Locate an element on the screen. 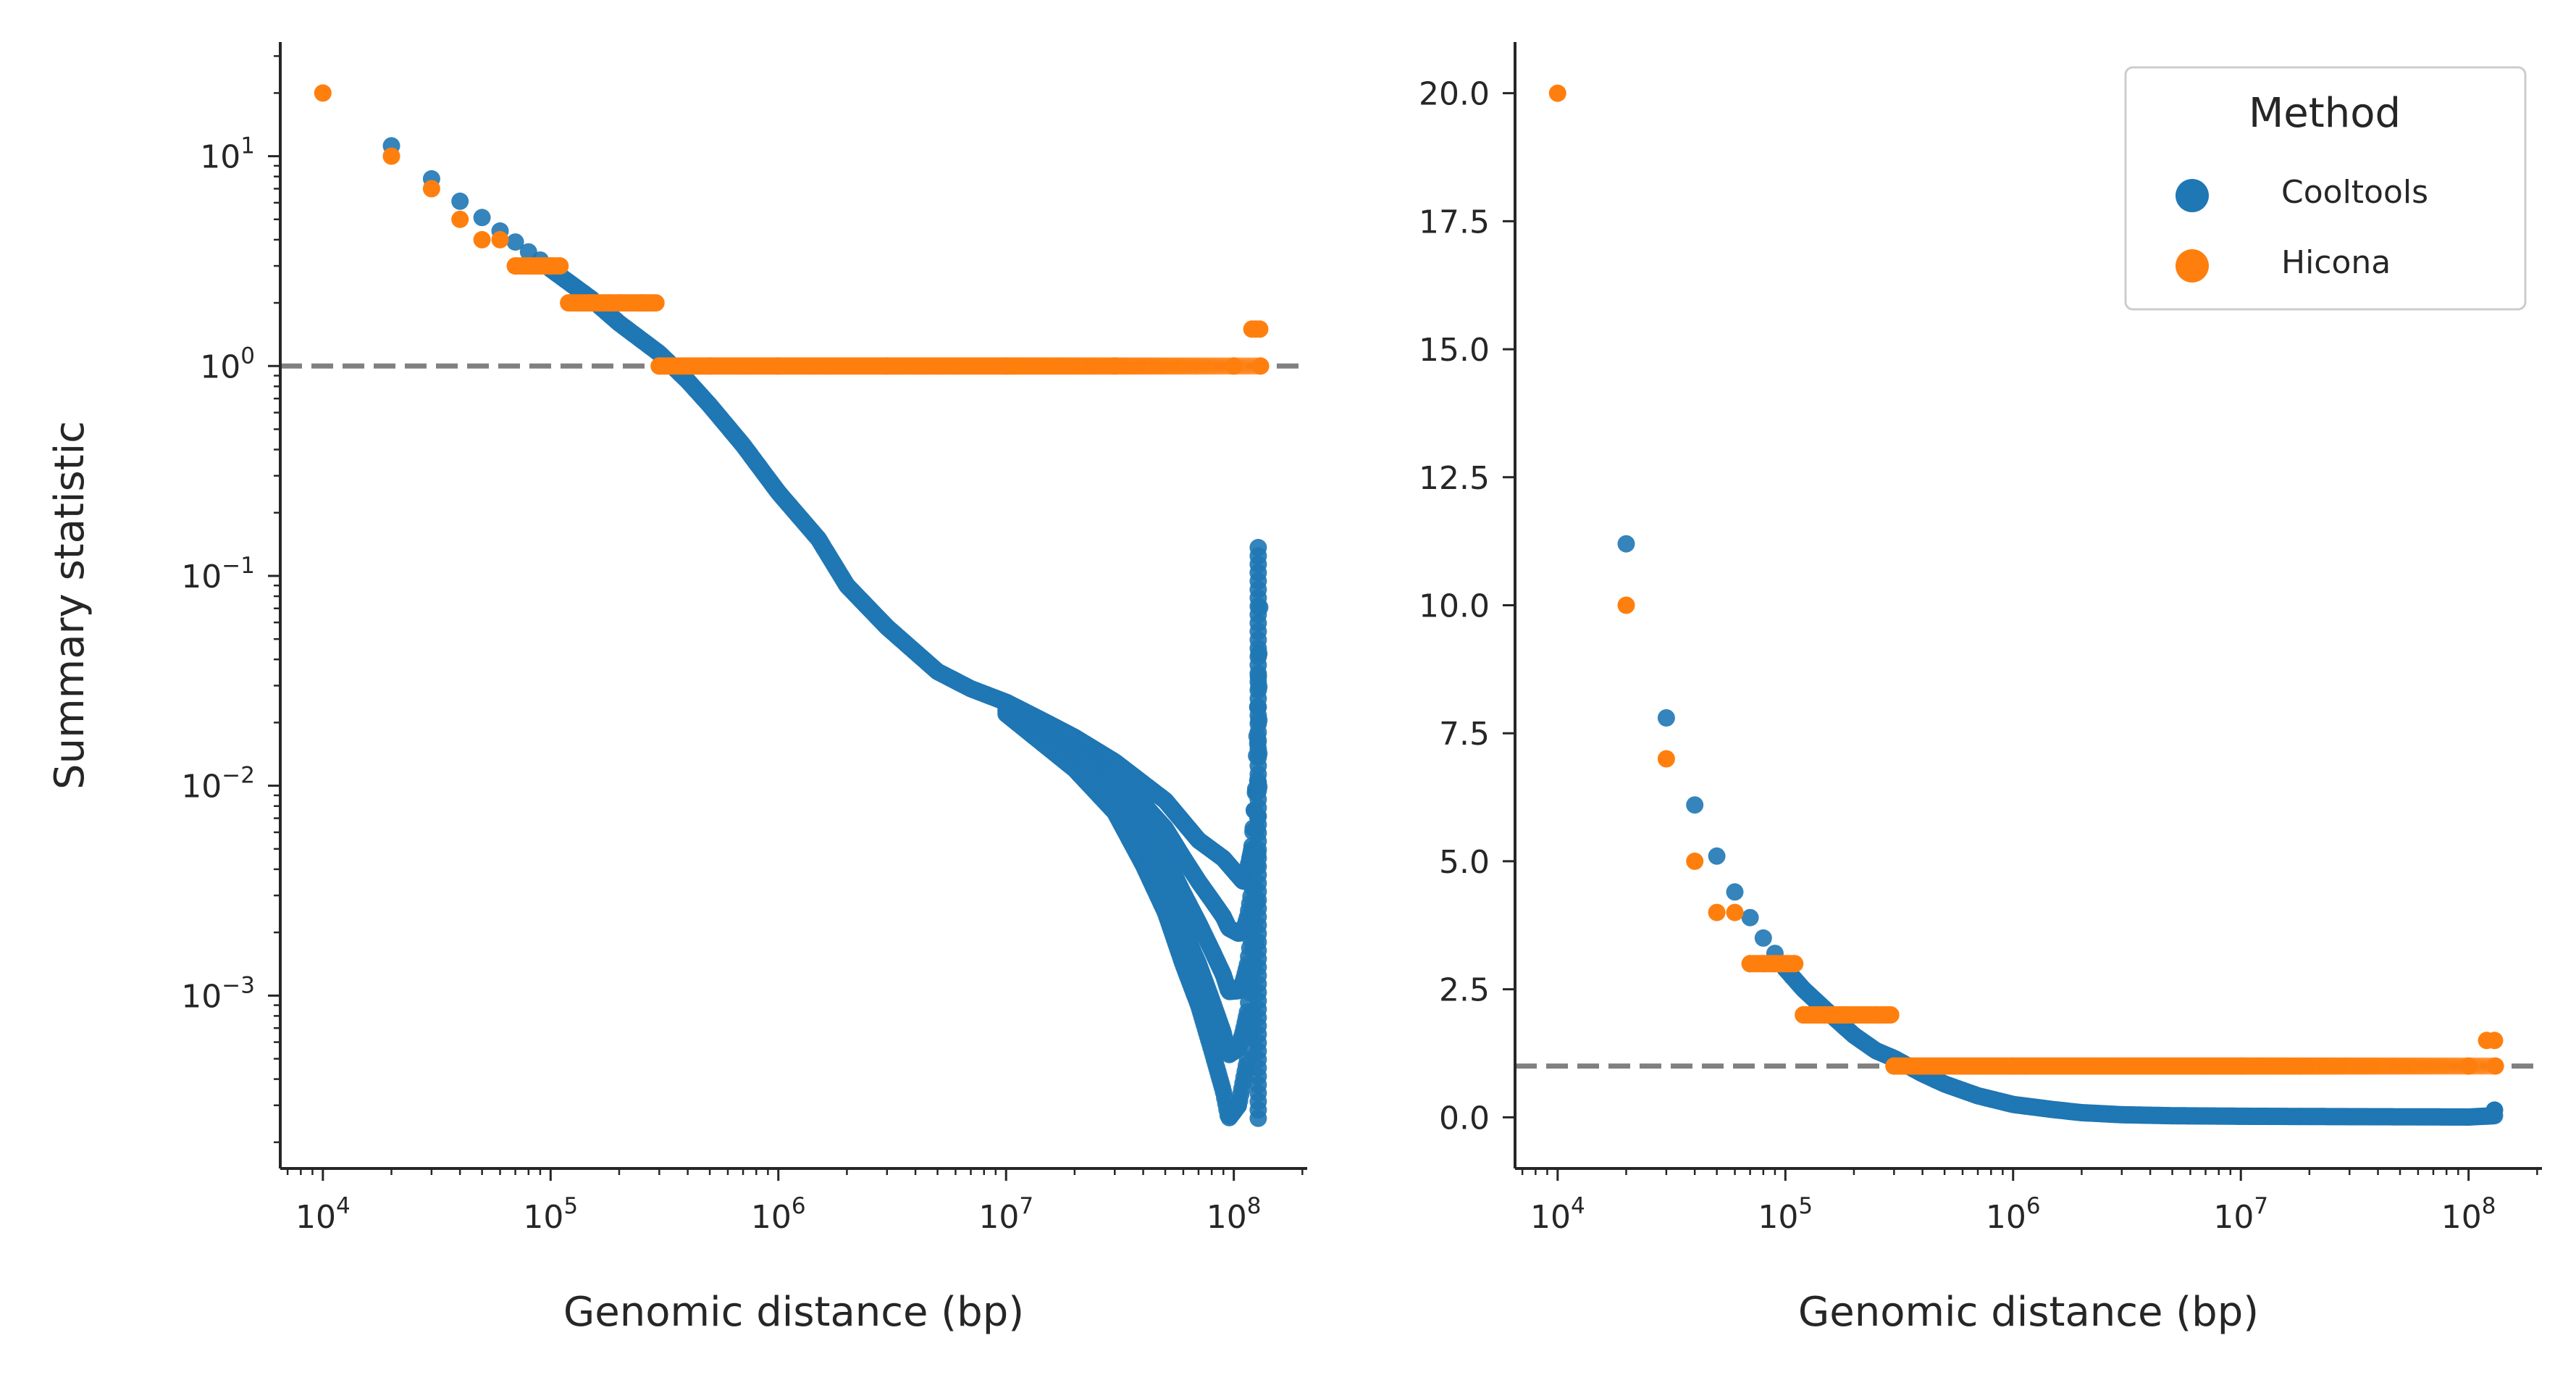 This screenshot has width=2576, height=1380. legend-label-cooltools: Cooltools is located at coordinates (2354, 192).